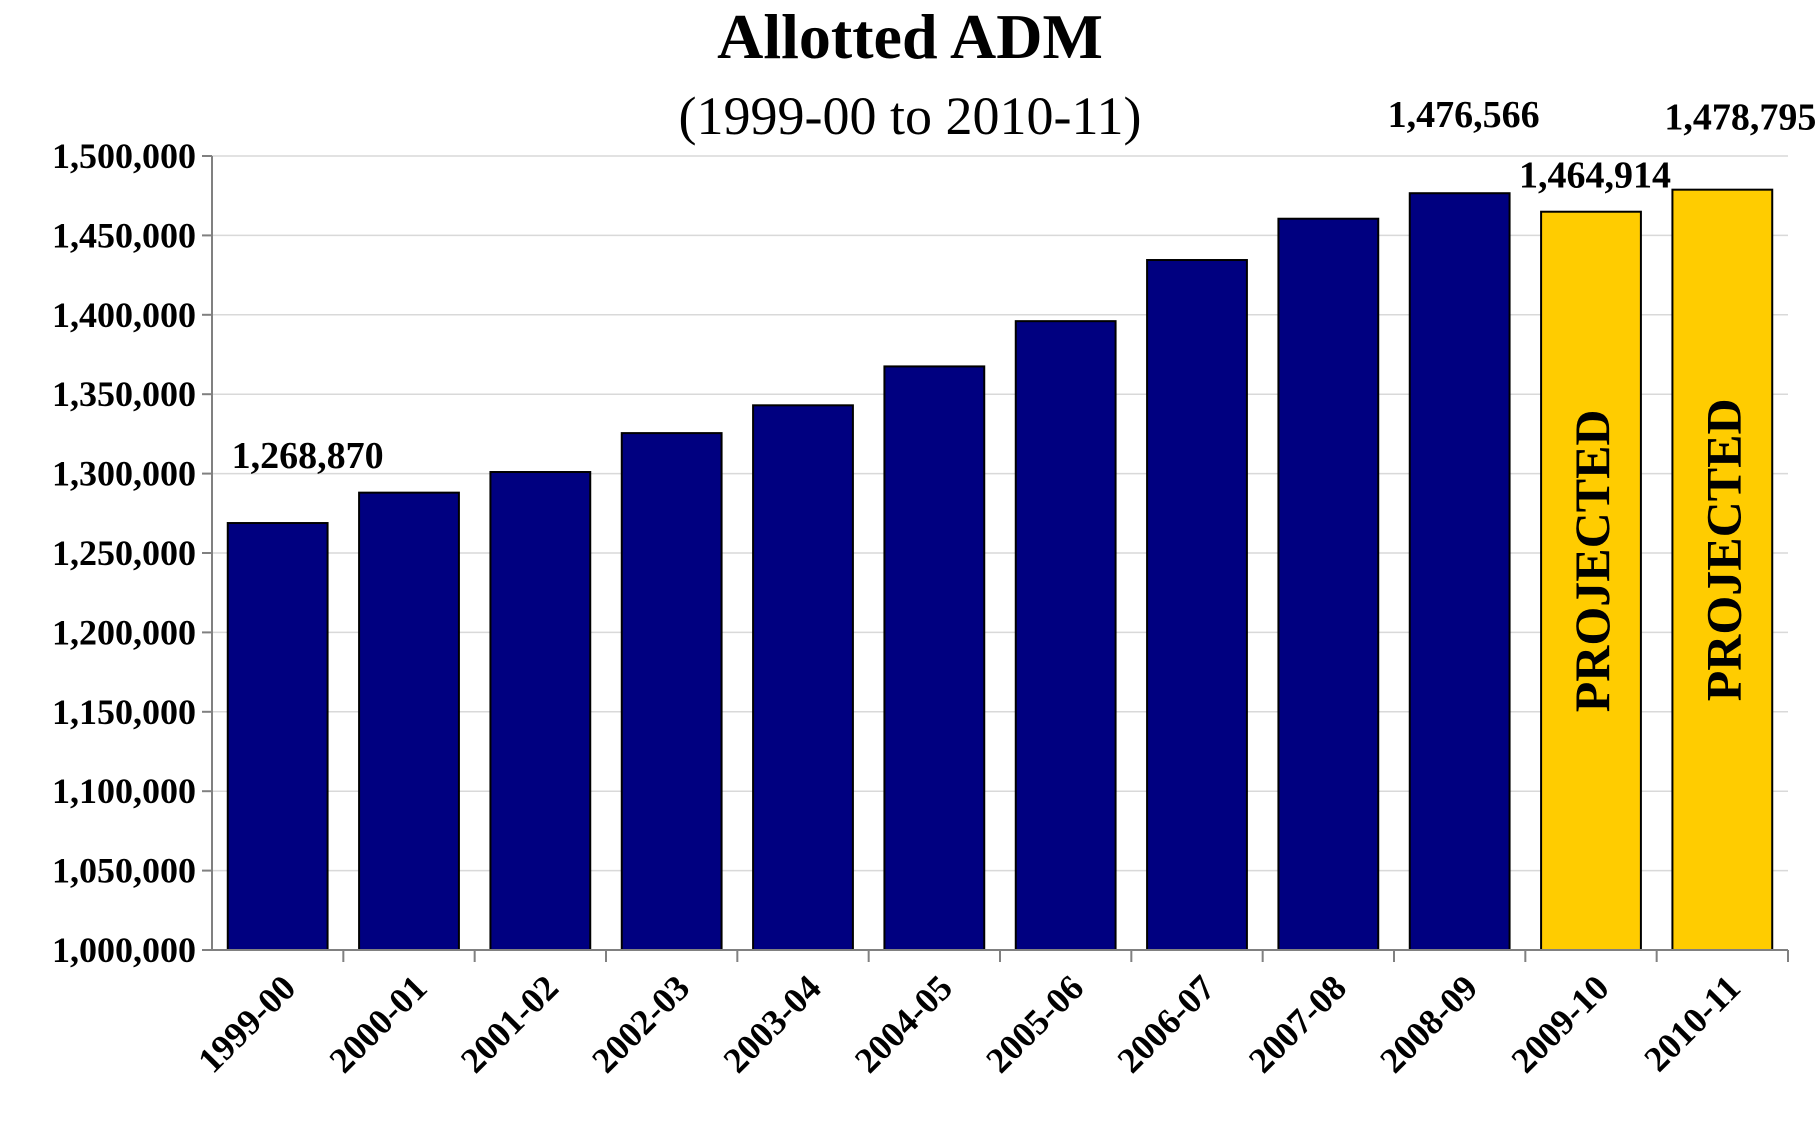 The width and height of the screenshot is (1820, 1126). I want to click on y-tick-label: 1,300,000, so click(124, 474).